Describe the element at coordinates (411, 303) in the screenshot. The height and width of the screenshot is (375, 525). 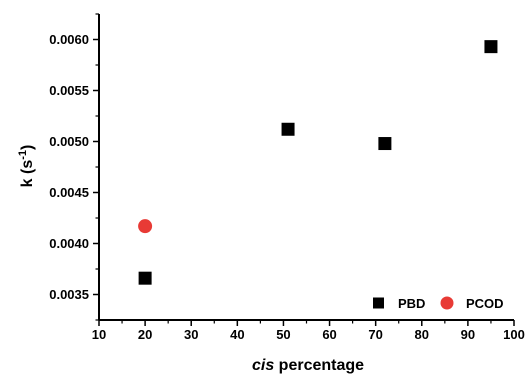
I see `legend-label-pbd: PBD` at that location.